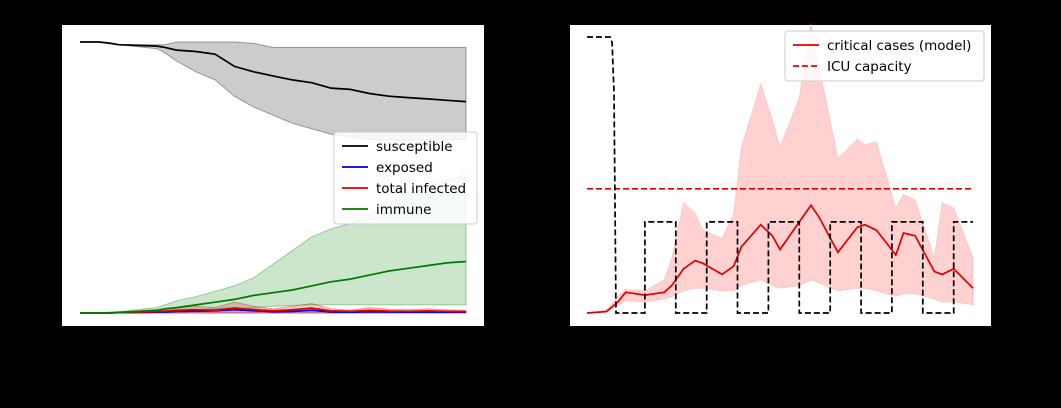 The height and width of the screenshot is (408, 1061). What do you see at coordinates (273, 72) in the screenshot?
I see `susceptible-line` at bounding box center [273, 72].